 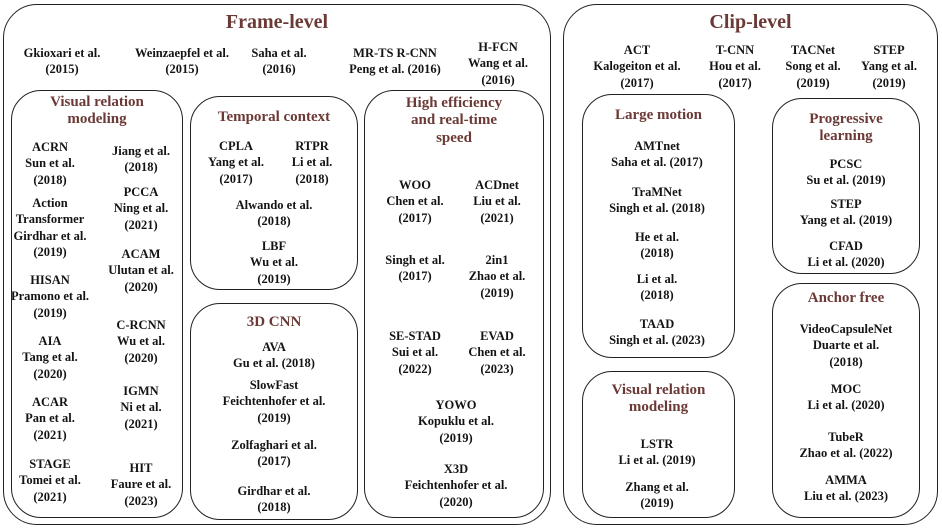 What do you see at coordinates (846, 262) in the screenshot?
I see `citation-line: Li et al. (2020)` at bounding box center [846, 262].